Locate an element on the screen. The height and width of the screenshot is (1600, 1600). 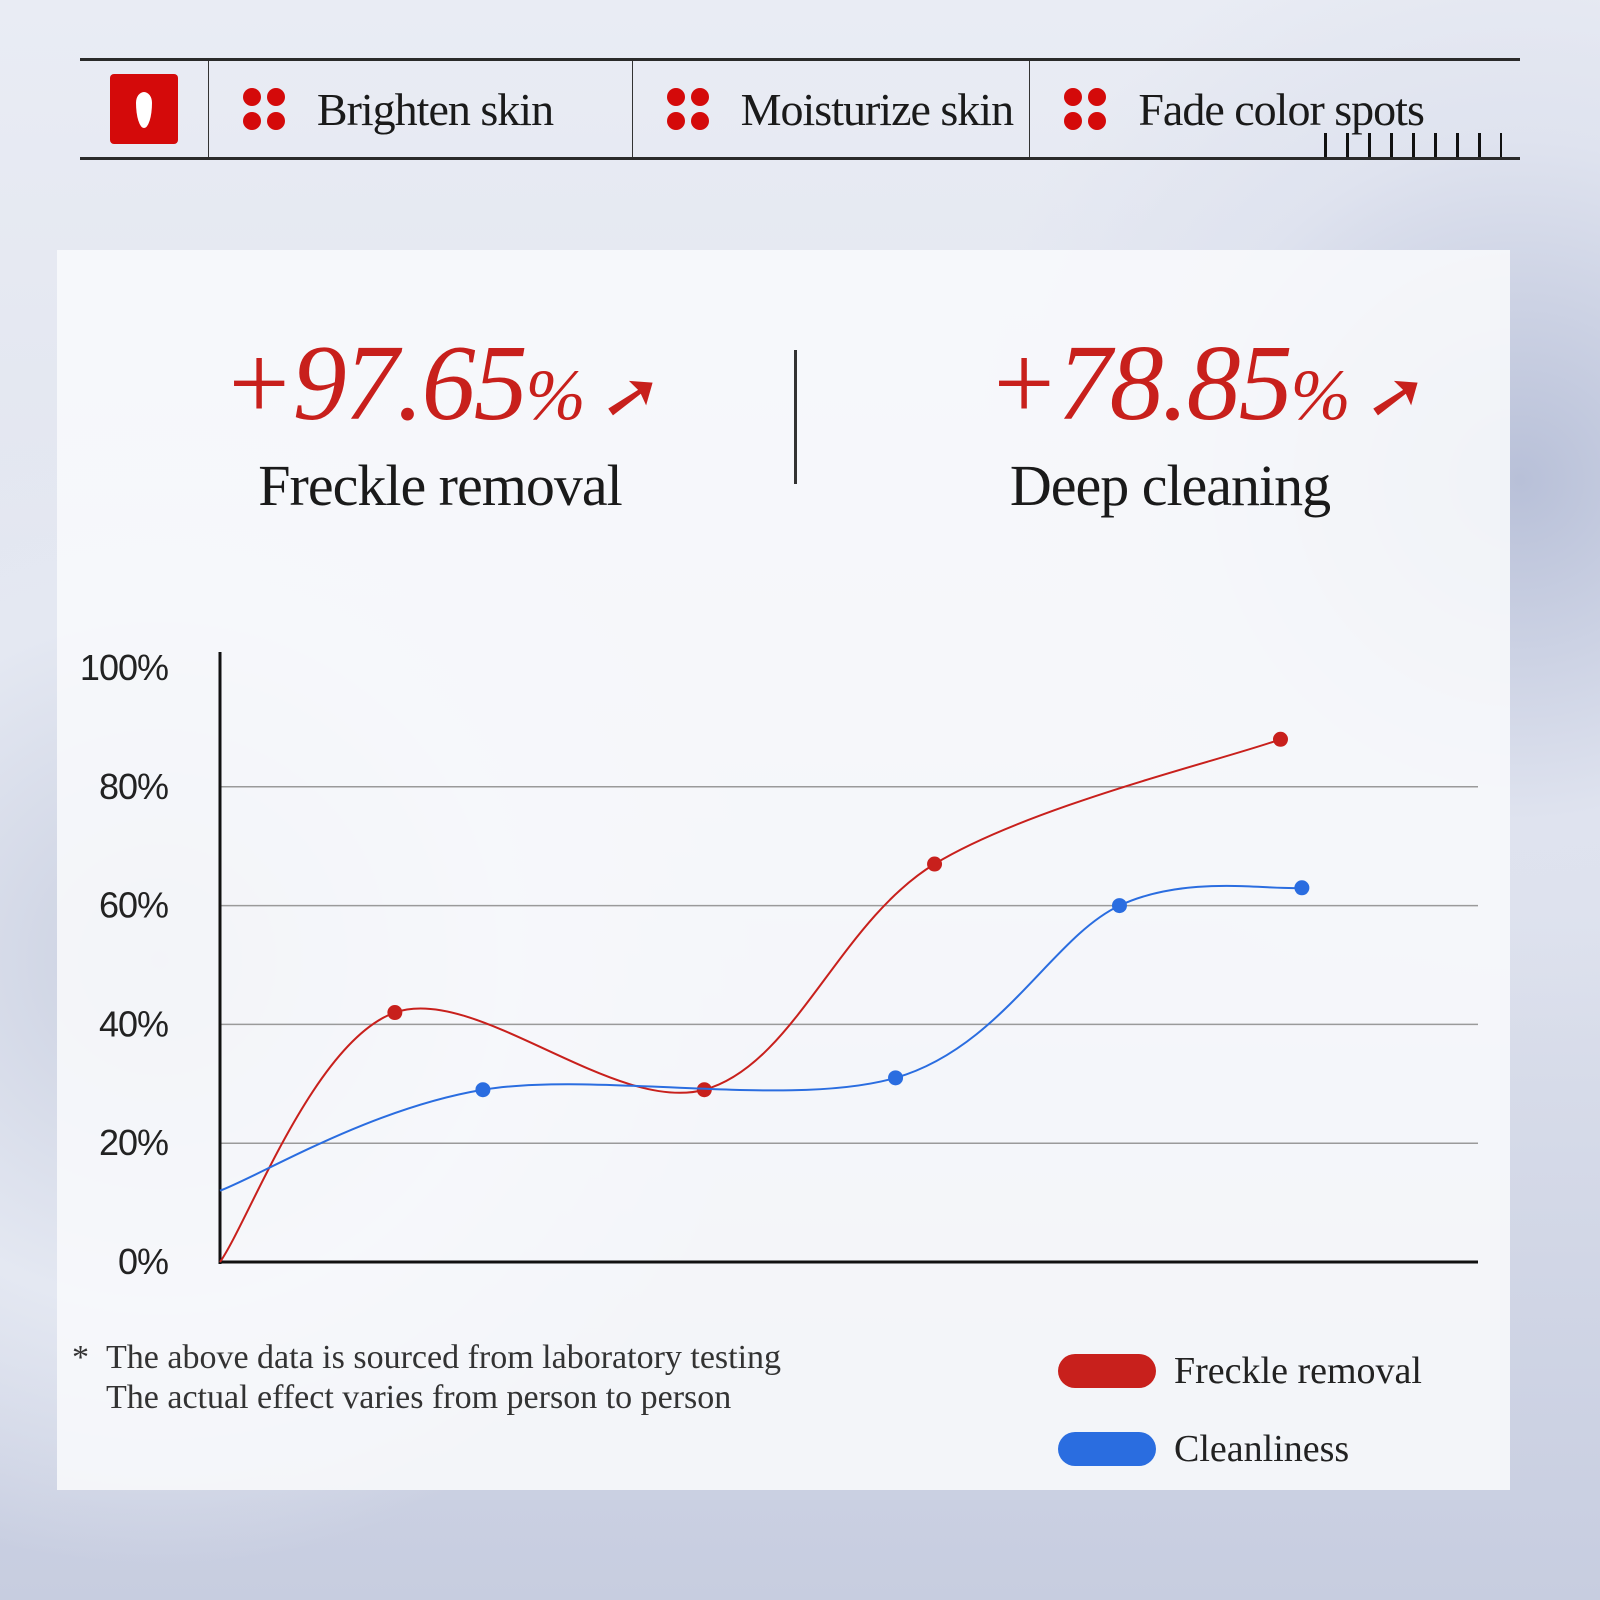
feature-brighten-skin: Brighten skin is located at coordinates (421, 109).